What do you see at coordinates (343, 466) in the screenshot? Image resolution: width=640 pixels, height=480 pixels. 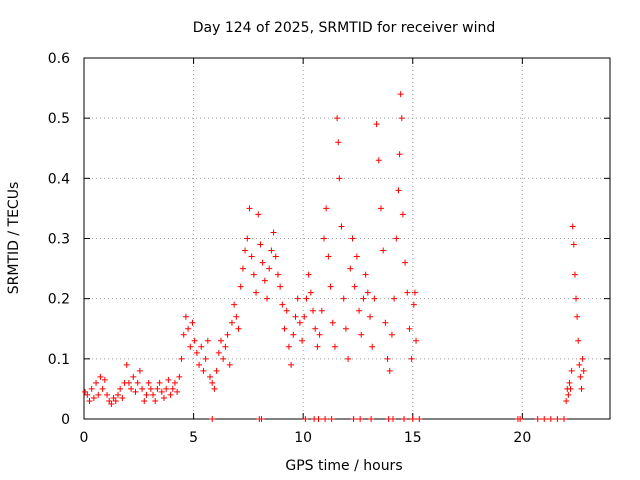 I see `x-axis-label: GPS time / hours` at bounding box center [343, 466].